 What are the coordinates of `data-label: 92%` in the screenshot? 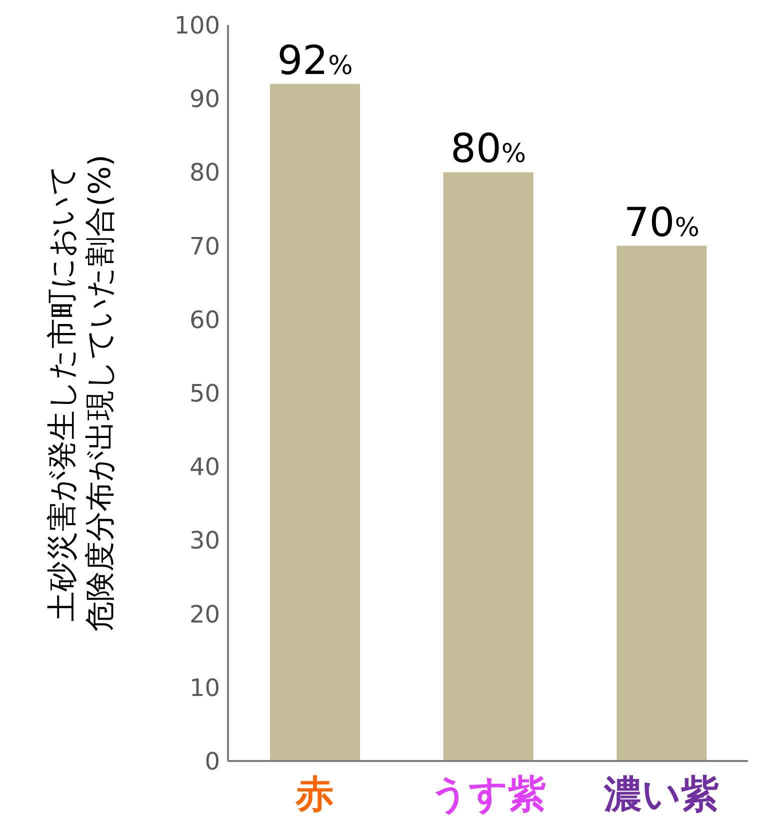 It's located at (315, 61).